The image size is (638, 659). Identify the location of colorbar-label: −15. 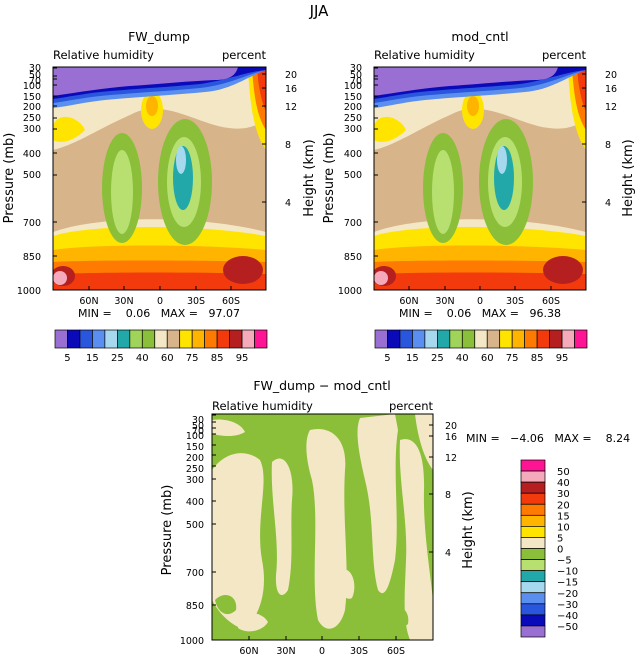
(567, 583).